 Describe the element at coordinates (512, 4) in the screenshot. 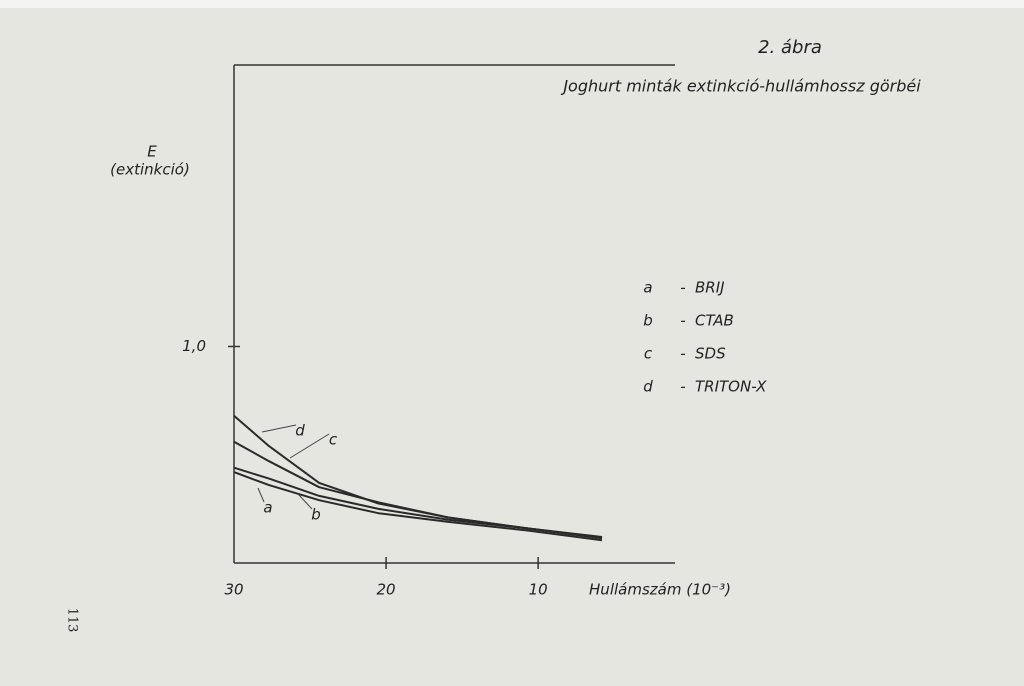

I see `scan-edge` at that location.